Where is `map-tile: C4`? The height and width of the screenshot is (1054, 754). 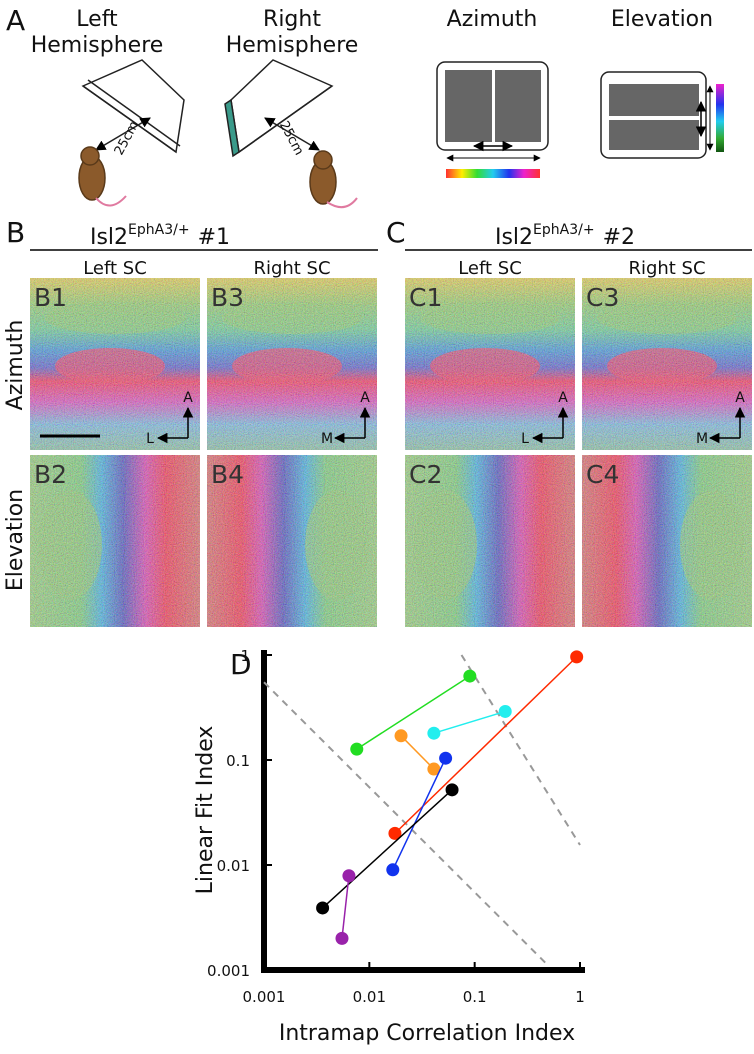 map-tile: C4 is located at coordinates (667, 541).